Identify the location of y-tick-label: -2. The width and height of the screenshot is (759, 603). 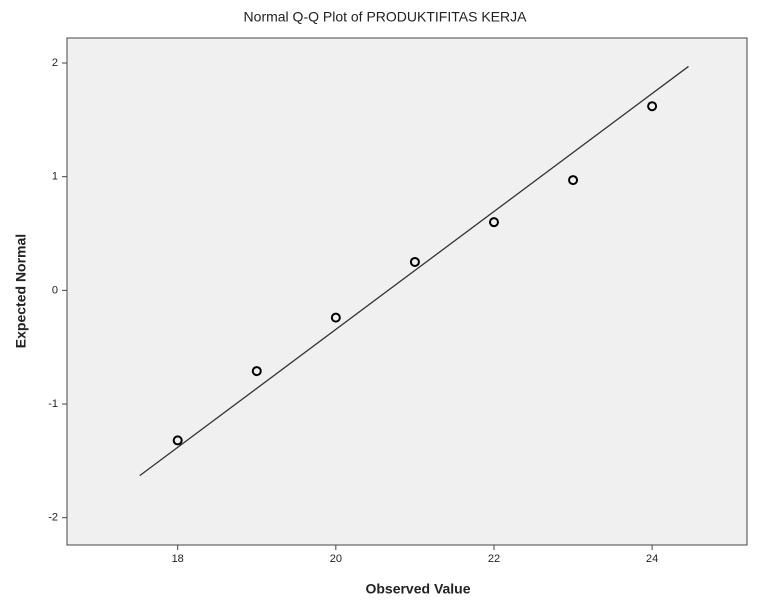
(53, 518).